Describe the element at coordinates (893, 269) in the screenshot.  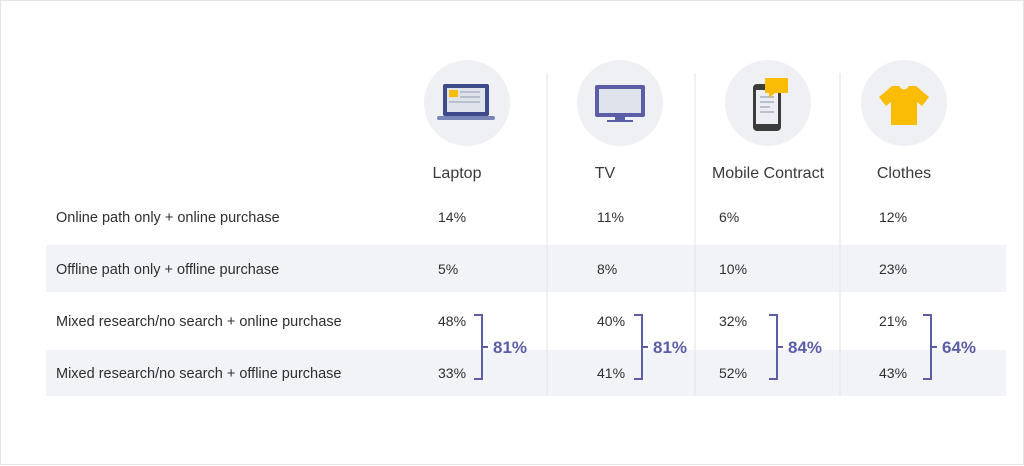
I see `table-cell: 23%` at that location.